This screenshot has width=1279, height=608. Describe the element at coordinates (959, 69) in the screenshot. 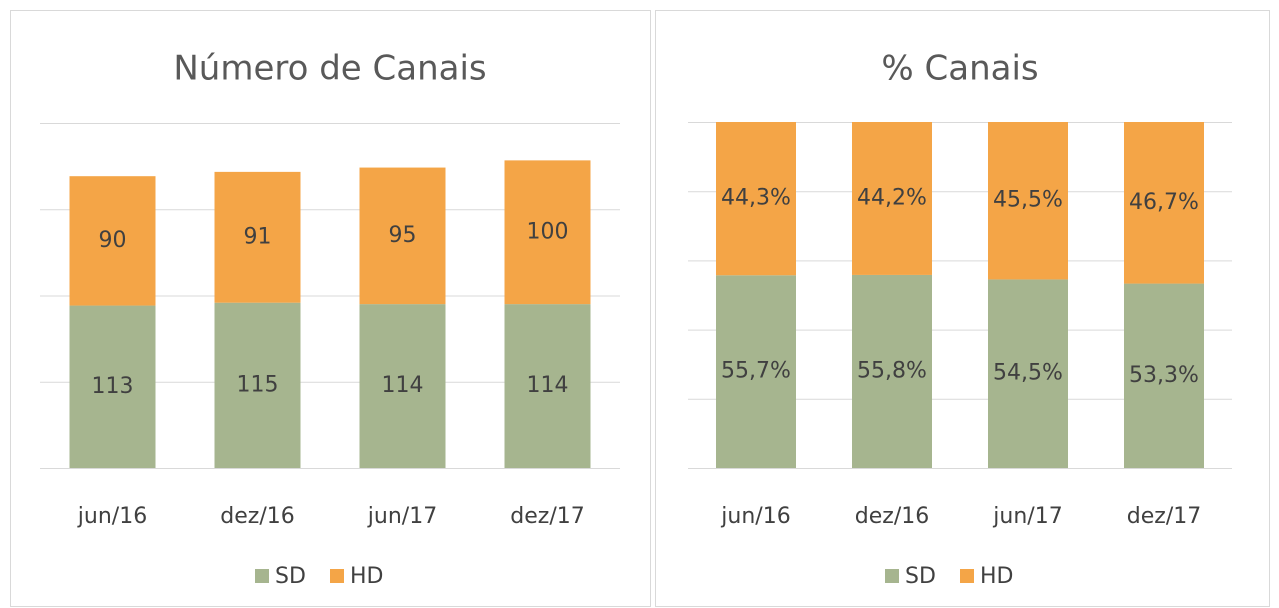

I see `chart-title: % Canais` at that location.